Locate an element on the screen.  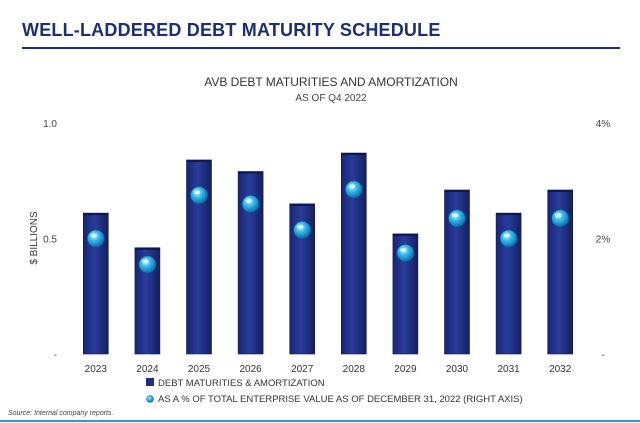
x-tick-label: 2027 is located at coordinates (302, 369).